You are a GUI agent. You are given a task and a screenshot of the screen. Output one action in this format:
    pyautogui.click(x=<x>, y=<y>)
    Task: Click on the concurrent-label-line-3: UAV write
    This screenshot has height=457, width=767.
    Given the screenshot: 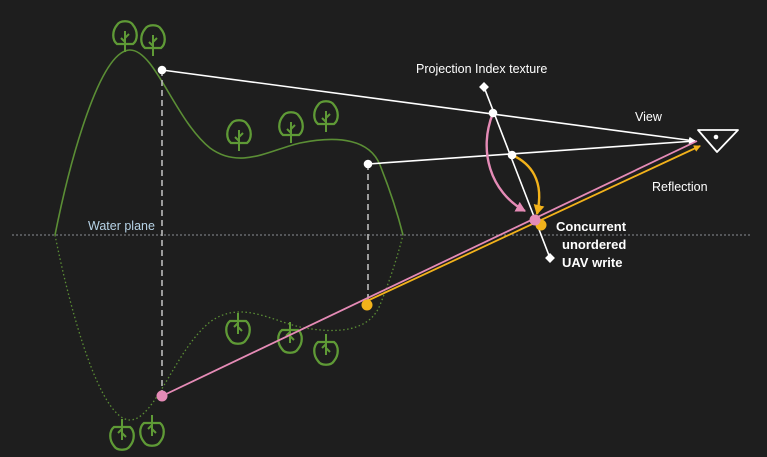 What is the action you would take?
    pyautogui.click(x=592, y=262)
    